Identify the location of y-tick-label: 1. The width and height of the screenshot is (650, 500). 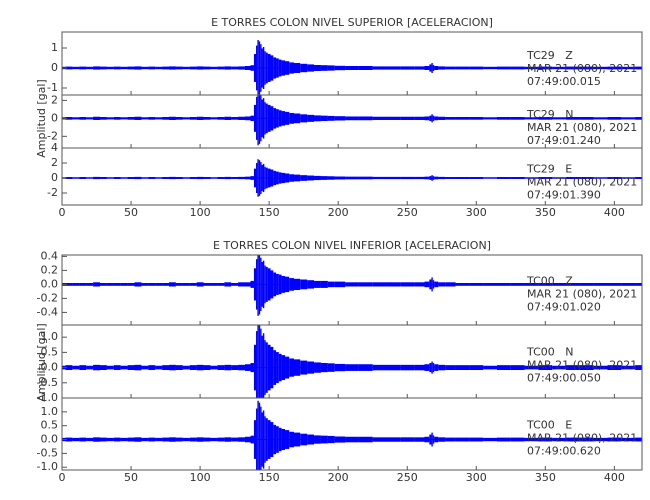
(54, 47).